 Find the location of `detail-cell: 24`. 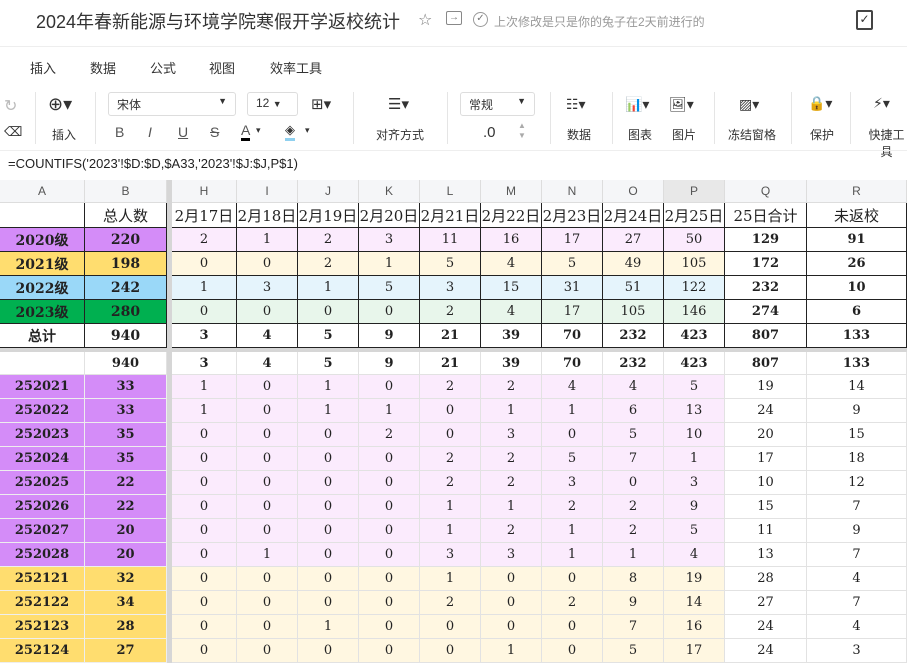

detail-cell: 24 is located at coordinates (766, 651).